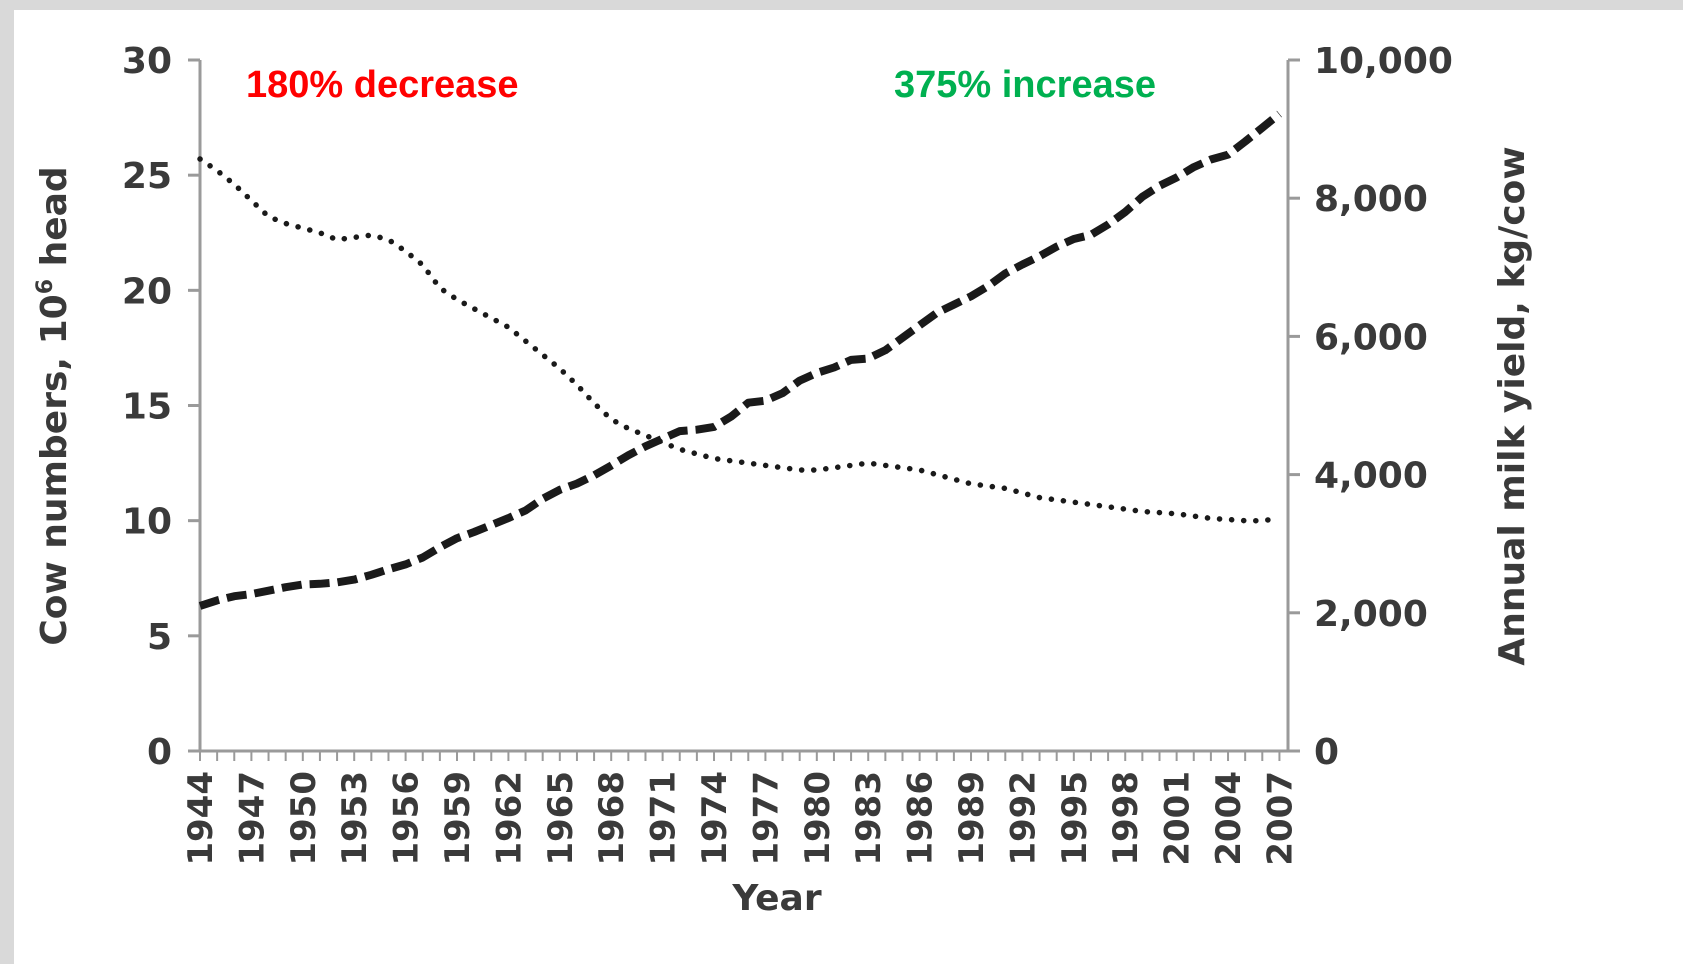 This screenshot has width=1683, height=964. What do you see at coordinates (561, 818) in the screenshot?
I see `x-tick-label: 1965` at bounding box center [561, 818].